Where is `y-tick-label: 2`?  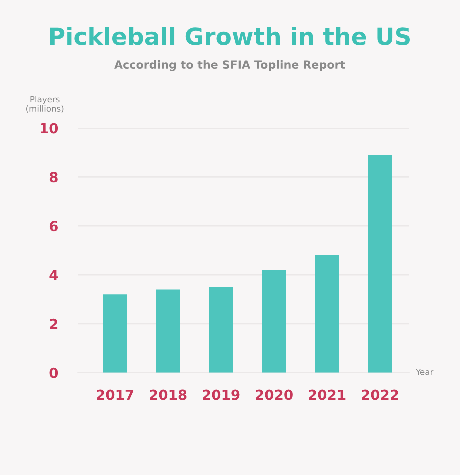
y-tick-label: 2 is located at coordinates (54, 324).